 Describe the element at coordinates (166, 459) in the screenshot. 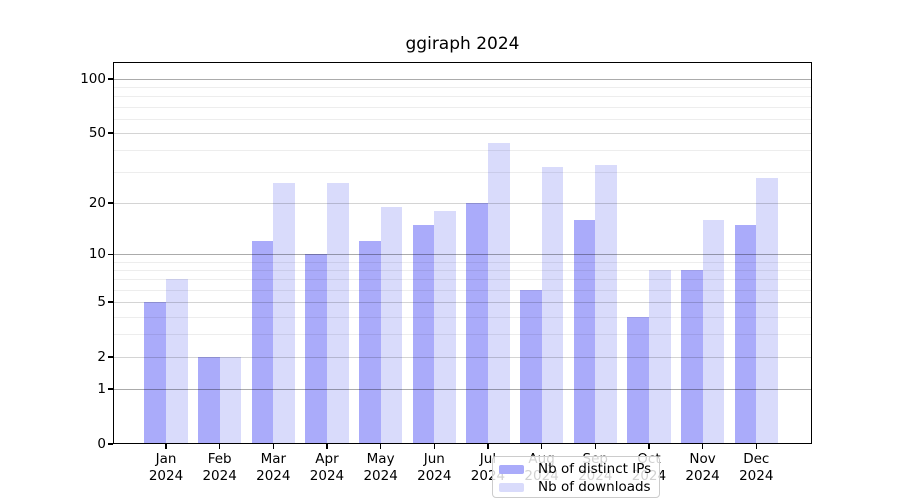

I see `xtick-month-jan: Jan` at that location.